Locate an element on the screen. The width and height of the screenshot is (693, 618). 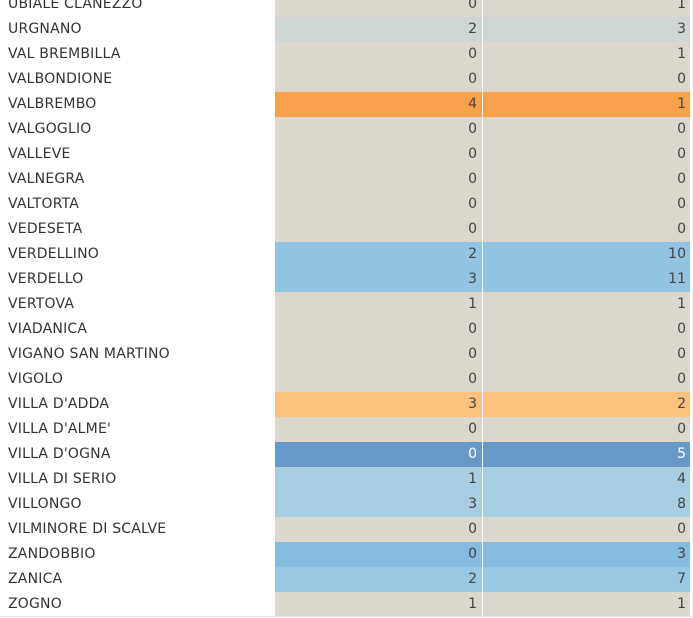
table-row: VALLEVE 0 0 is located at coordinates (346, 154).